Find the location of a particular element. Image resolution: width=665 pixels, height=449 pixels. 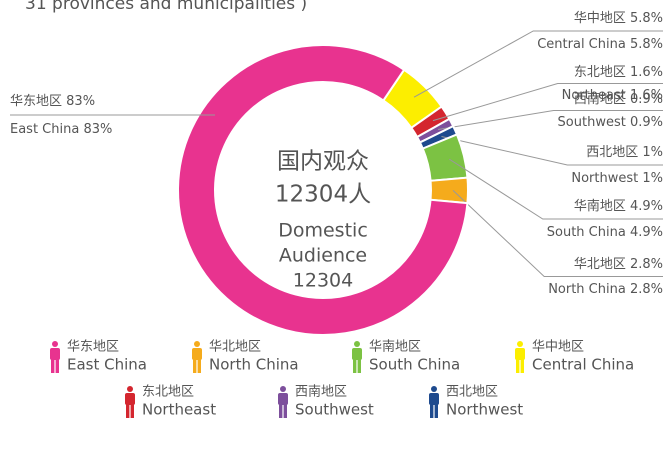

center-text: Domestic is located at coordinates (323, 231).